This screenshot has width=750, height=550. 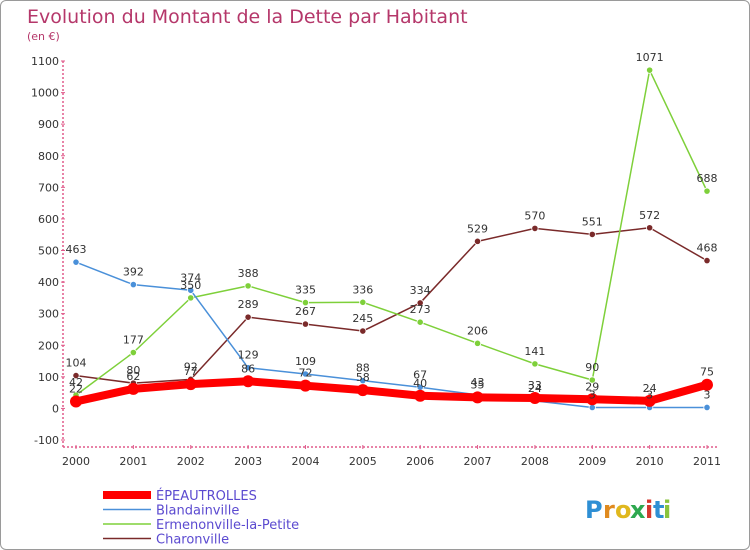 What do you see at coordinates (650, 461) in the screenshot?
I see `x-tick-label: 2010` at bounding box center [650, 461].